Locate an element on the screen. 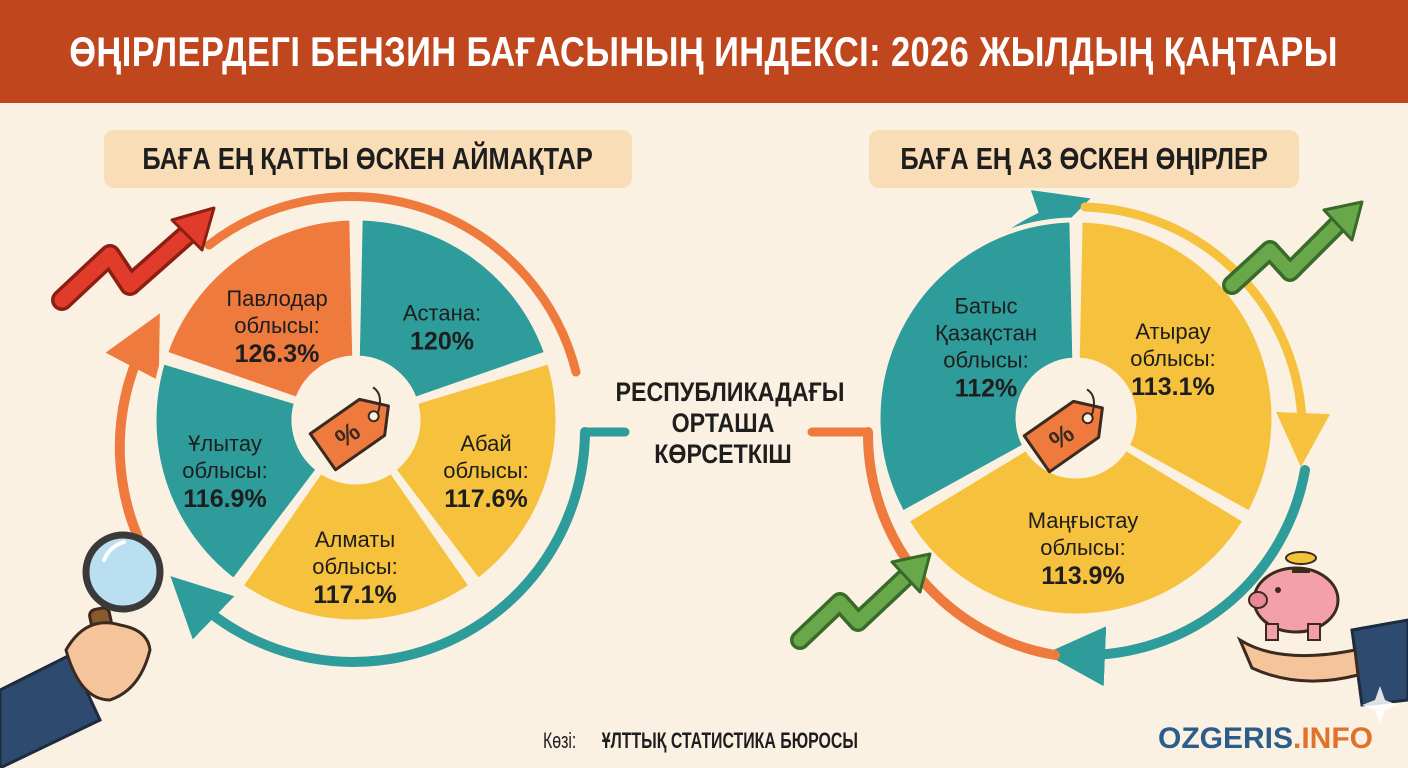 The image size is (1408, 768). piggy-bank-icon is located at coordinates (1322, 629).